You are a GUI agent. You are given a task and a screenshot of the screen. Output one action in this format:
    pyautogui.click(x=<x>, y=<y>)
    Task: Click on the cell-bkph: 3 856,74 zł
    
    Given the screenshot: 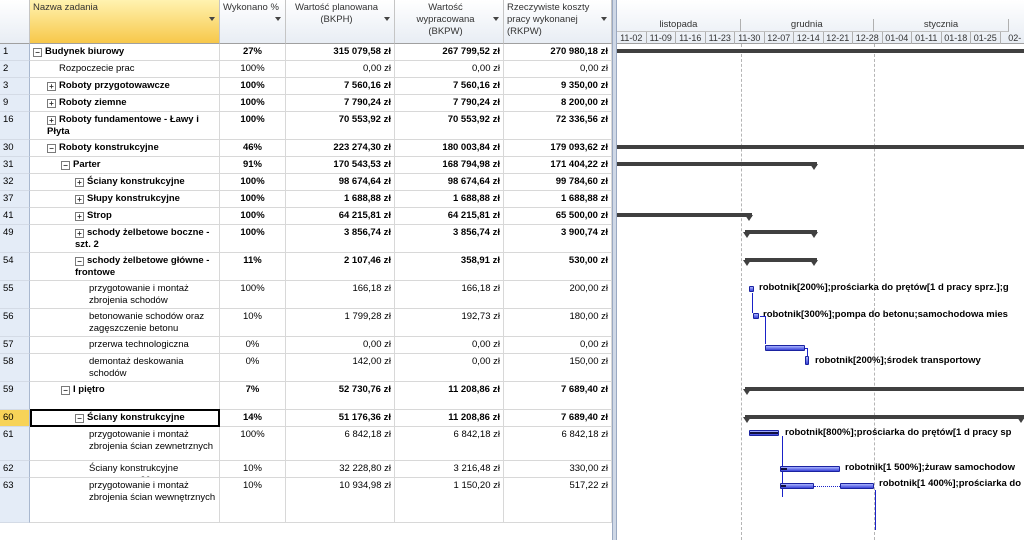 What is the action you would take?
    pyautogui.click(x=340, y=239)
    